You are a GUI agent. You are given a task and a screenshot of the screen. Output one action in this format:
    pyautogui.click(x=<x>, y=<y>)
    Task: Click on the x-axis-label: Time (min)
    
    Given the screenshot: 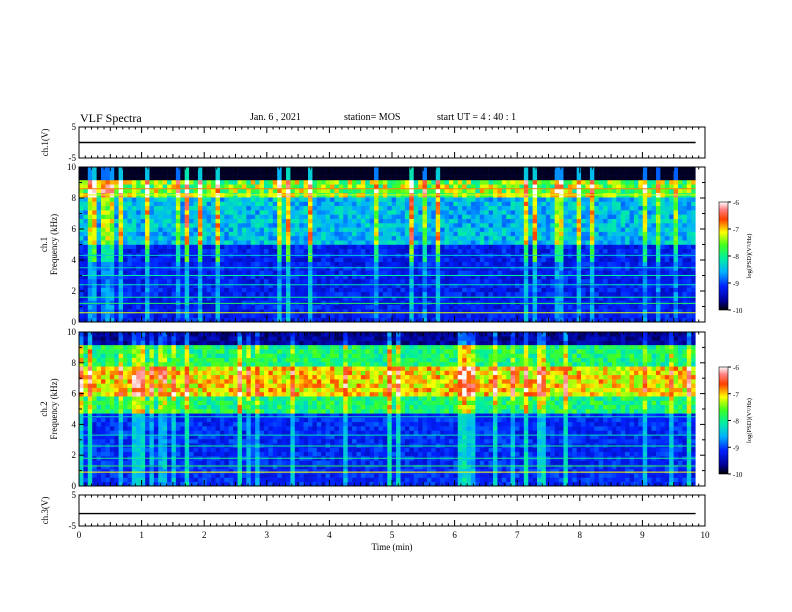 What is the action you would take?
    pyautogui.click(x=392, y=547)
    